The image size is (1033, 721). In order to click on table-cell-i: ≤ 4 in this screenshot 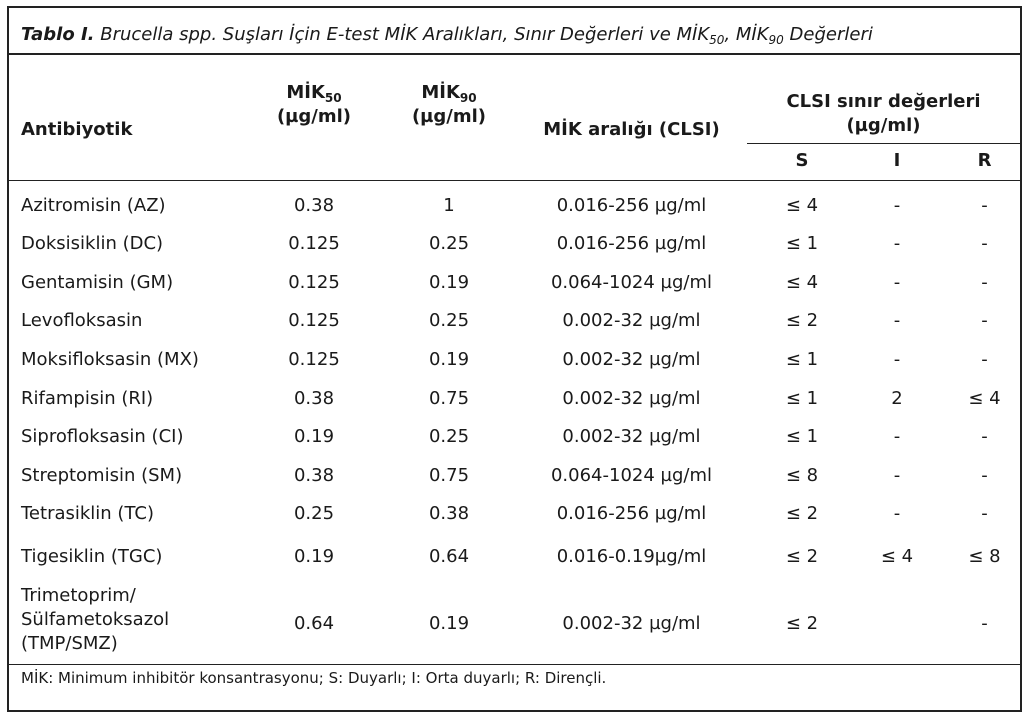, I will do `click(897, 556)`.